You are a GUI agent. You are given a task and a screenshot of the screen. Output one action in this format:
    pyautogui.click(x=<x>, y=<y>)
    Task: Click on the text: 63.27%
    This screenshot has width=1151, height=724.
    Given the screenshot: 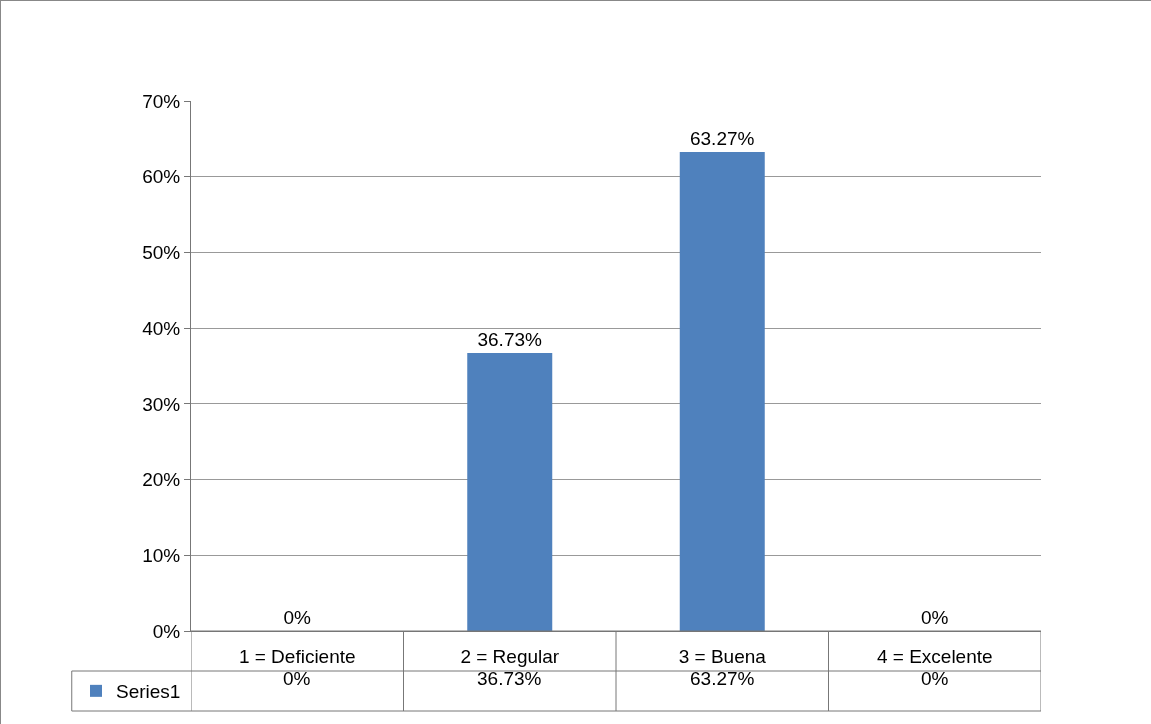 What is the action you would take?
    pyautogui.click(x=722, y=138)
    